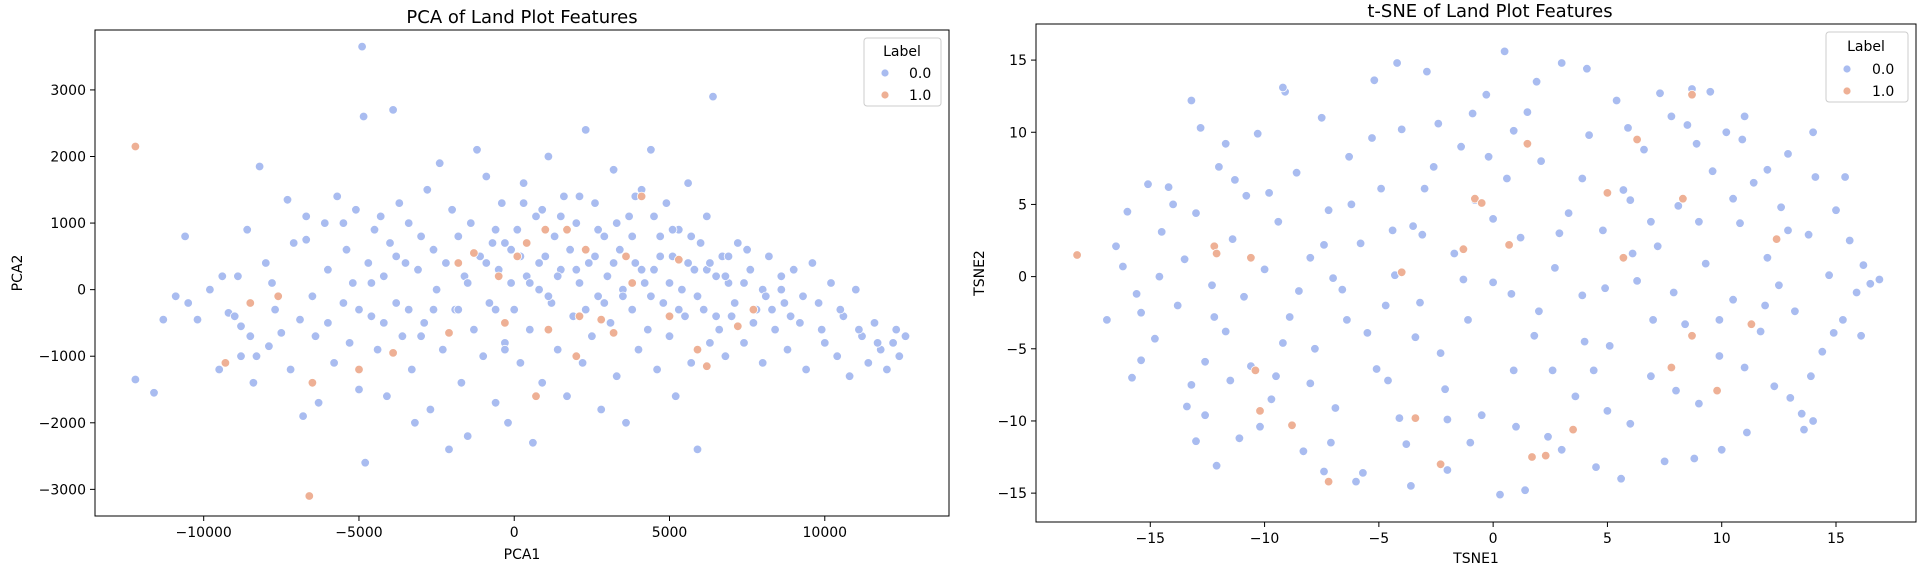 This screenshot has width=1924, height=570. I want to click on pca-point-0.0-57, so click(412, 369).